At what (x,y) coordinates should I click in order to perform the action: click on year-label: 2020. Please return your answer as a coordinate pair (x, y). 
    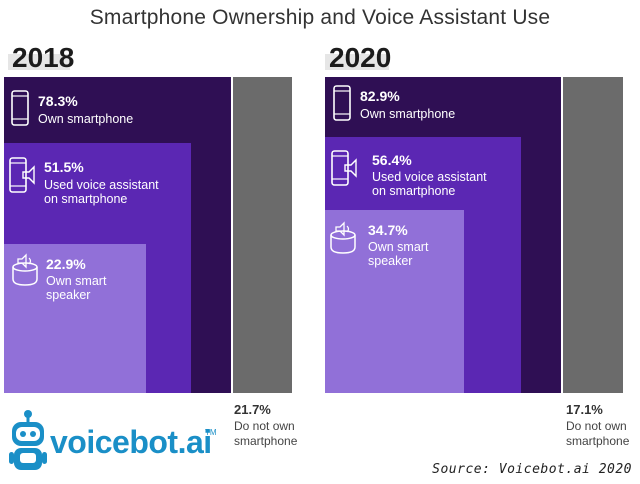
    Looking at the image, I should click on (360, 57).